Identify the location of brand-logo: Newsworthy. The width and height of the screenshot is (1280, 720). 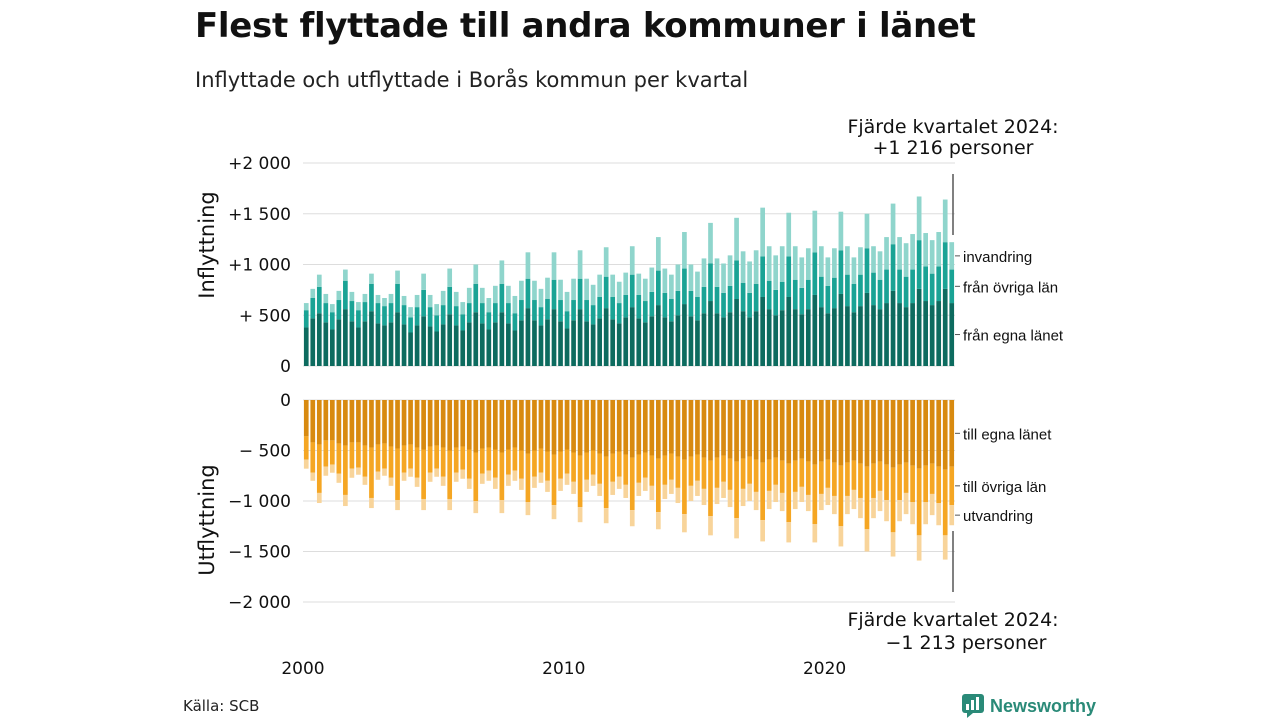
(1029, 706).